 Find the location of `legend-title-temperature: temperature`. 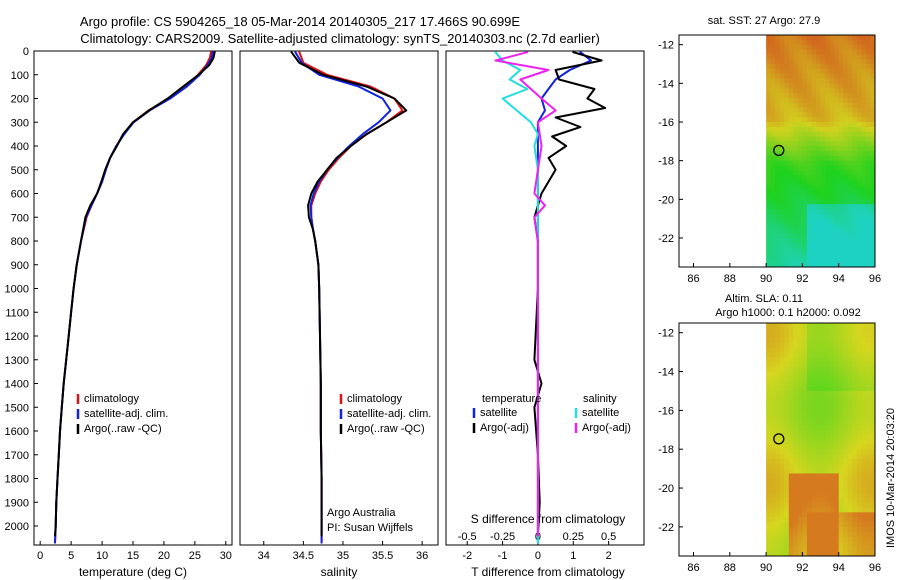

legend-title-temperature: temperature is located at coordinates (511, 399).